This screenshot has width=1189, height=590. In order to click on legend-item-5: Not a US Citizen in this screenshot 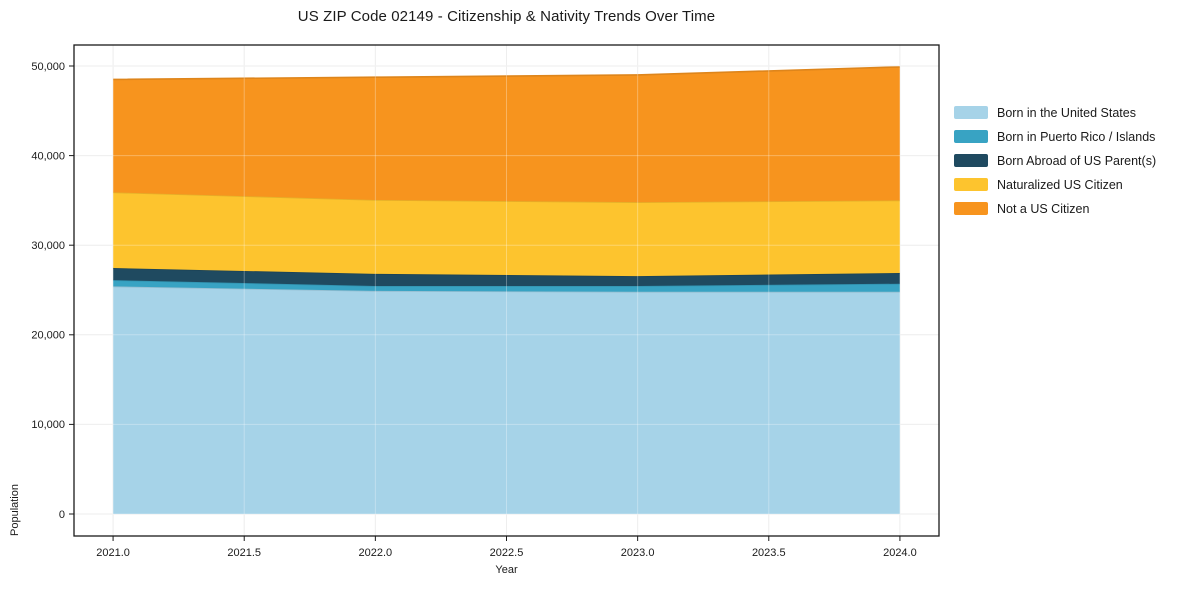, I will do `click(1055, 208)`.